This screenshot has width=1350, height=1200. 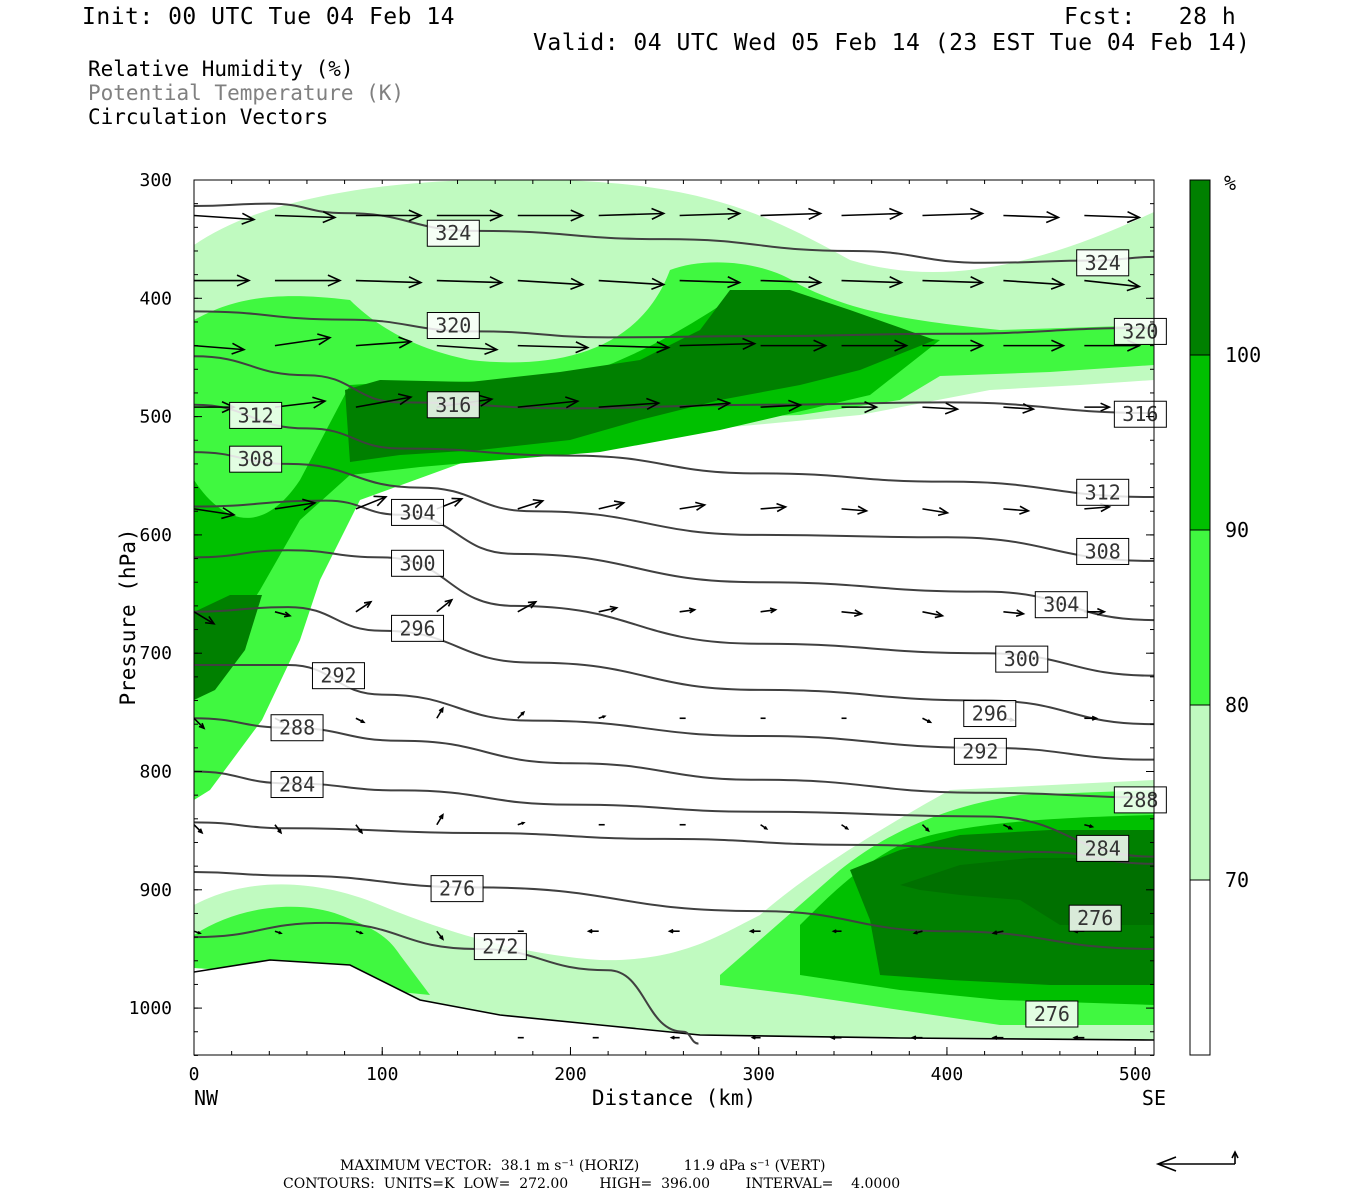 I want to click on theta-legend-label: Potential Temperature (K), so click(x=246, y=93).